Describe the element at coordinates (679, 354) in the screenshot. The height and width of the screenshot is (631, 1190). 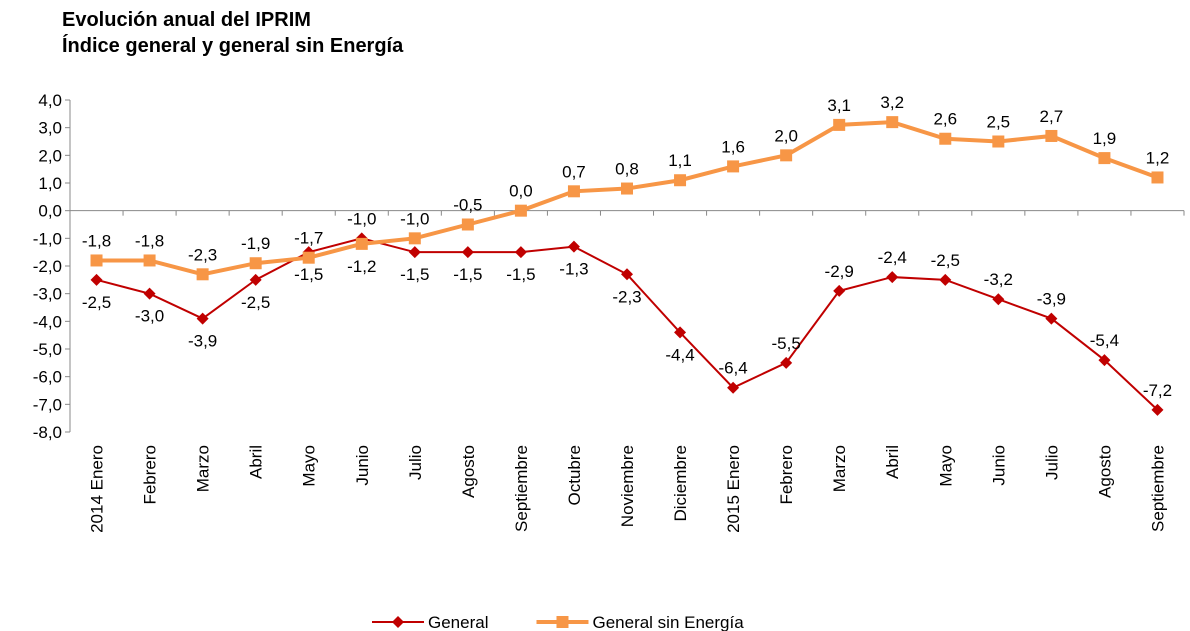
I see `data-label: -4,4` at that location.